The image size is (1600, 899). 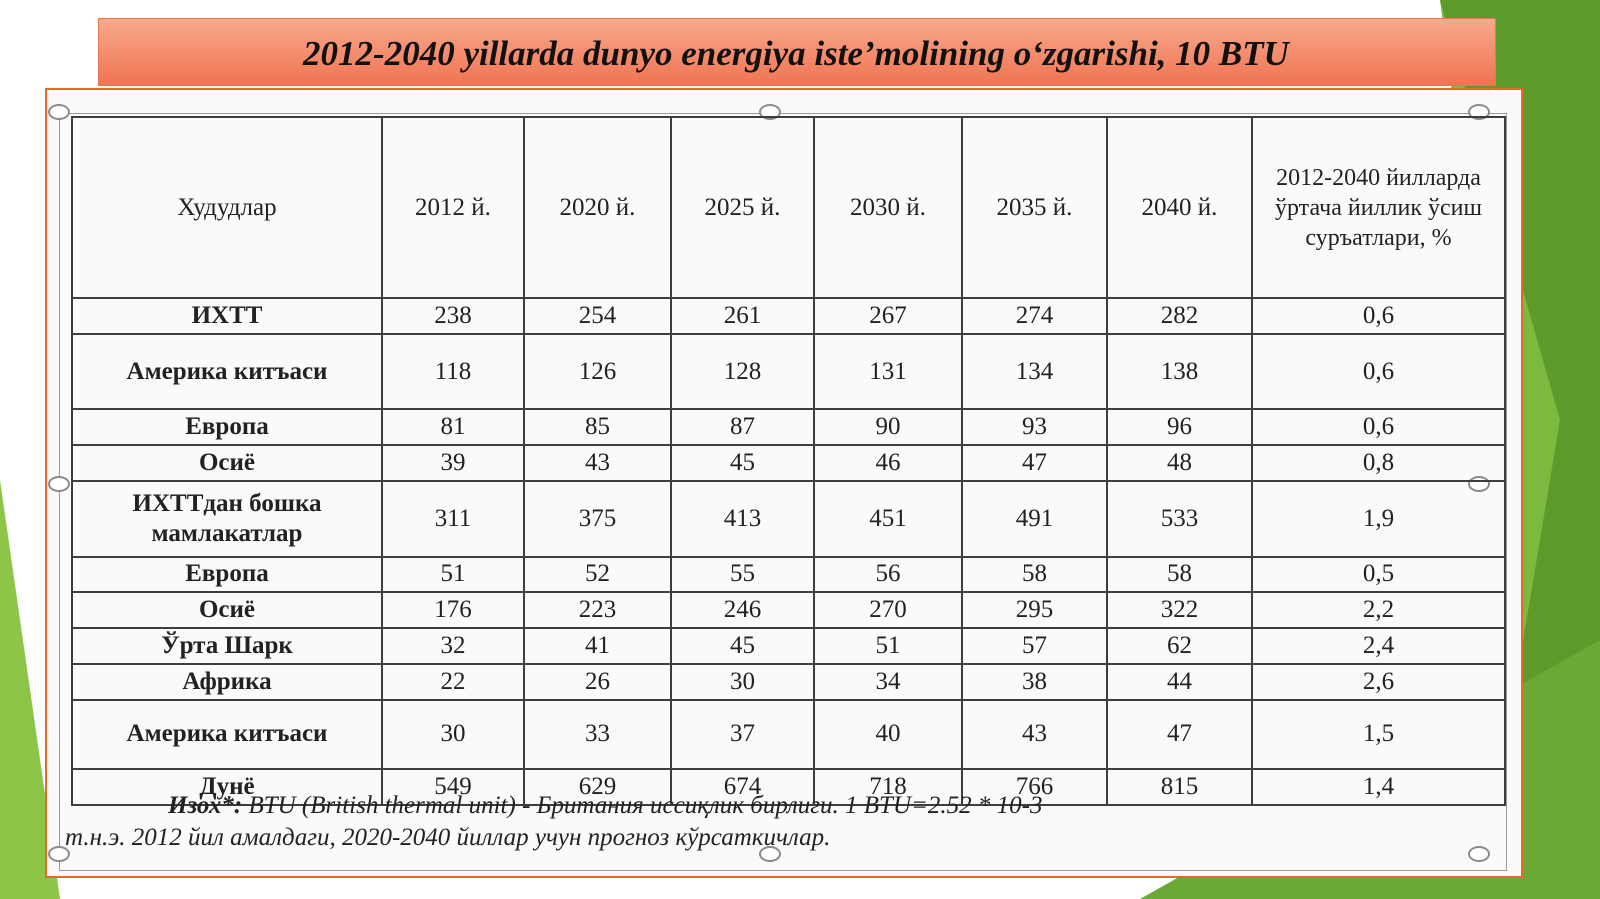 I want to click on cell-value: 56, so click(x=888, y=574).